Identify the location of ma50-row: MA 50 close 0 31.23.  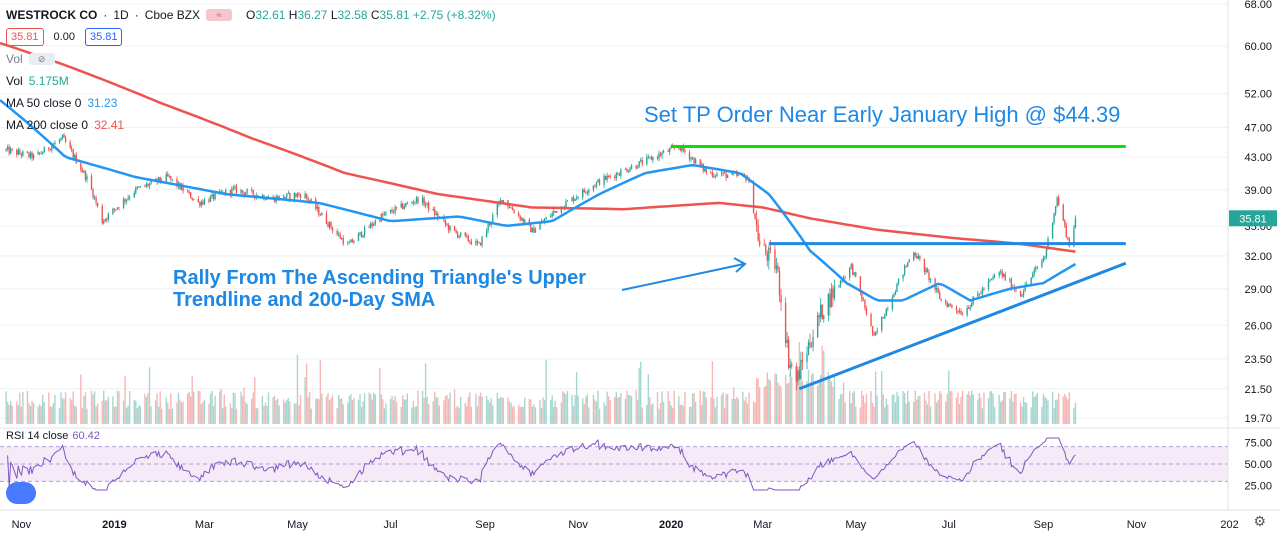
(251, 103).